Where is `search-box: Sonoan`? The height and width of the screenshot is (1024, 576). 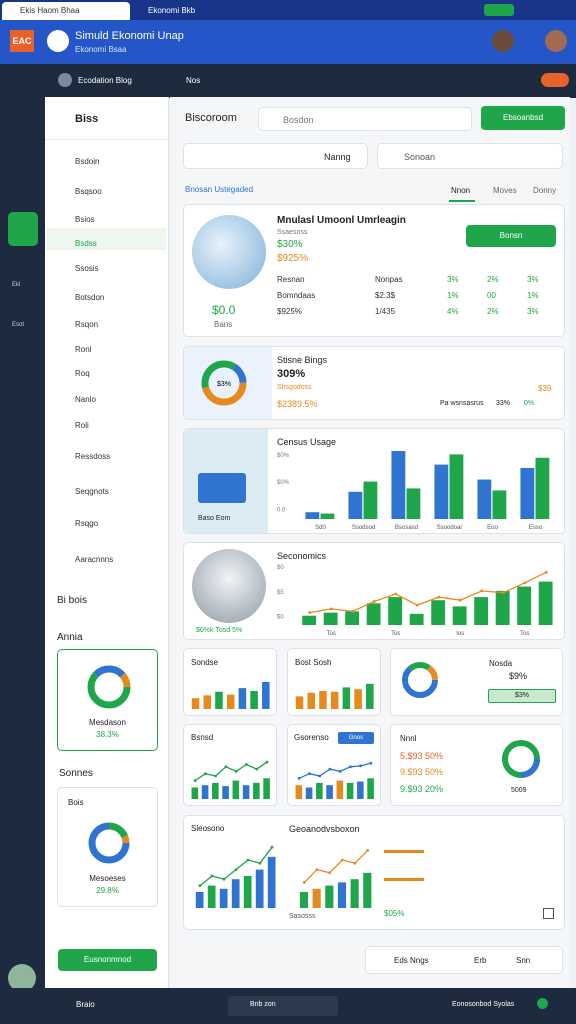 search-box: Sonoan is located at coordinates (470, 156).